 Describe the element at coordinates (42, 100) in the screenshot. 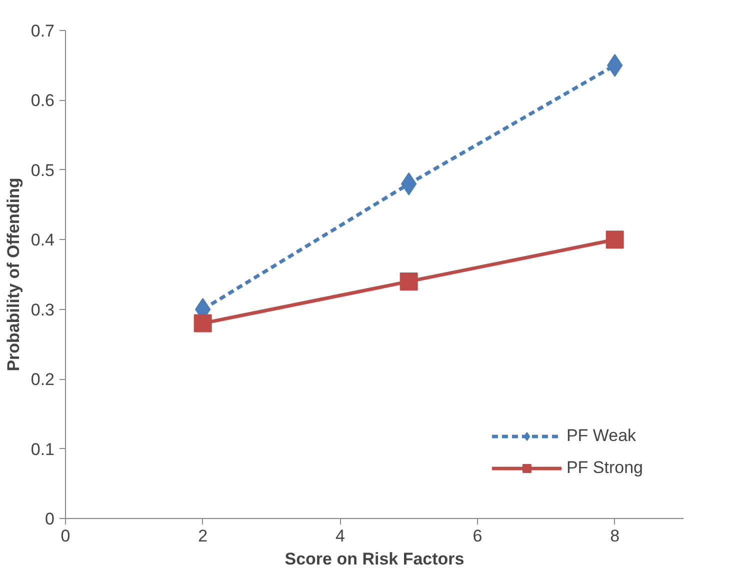

I see `y-tick-label: 0.6` at that location.